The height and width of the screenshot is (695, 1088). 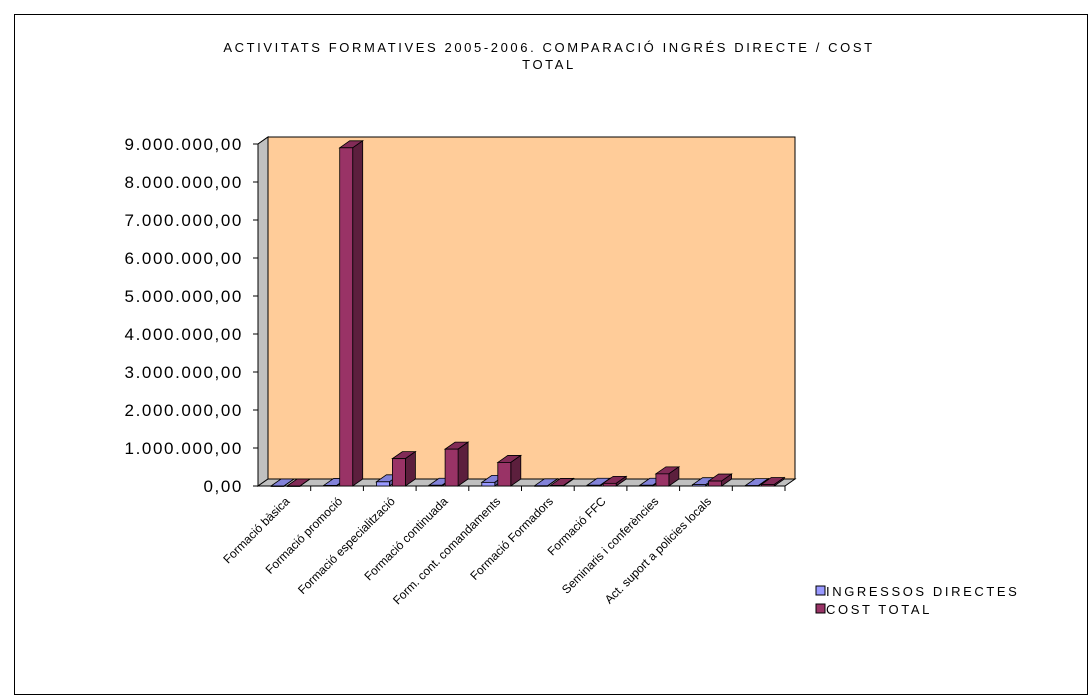 I want to click on y-tick-label: 5.000.000,00, so click(x=184, y=296).